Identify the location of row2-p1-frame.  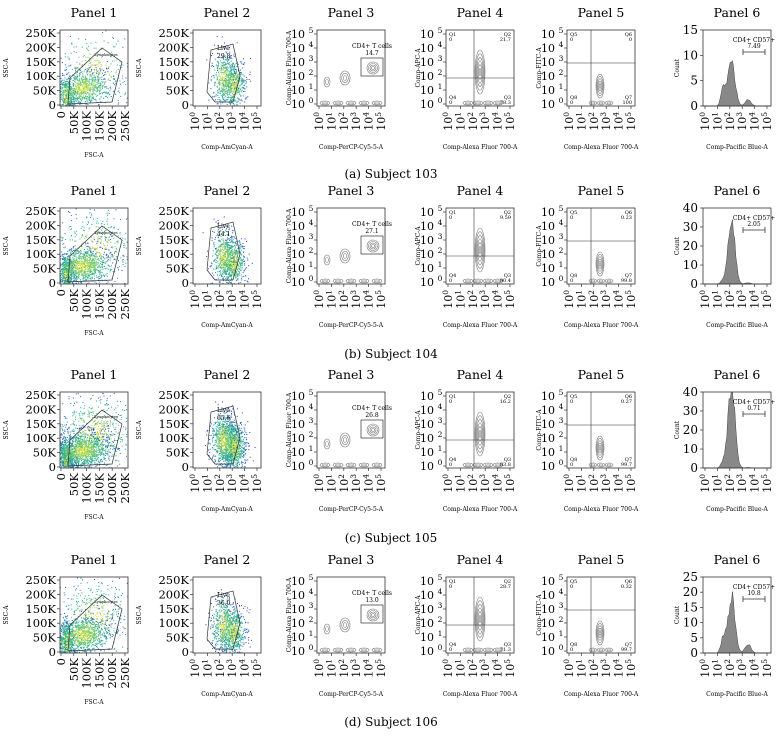
(94, 246).